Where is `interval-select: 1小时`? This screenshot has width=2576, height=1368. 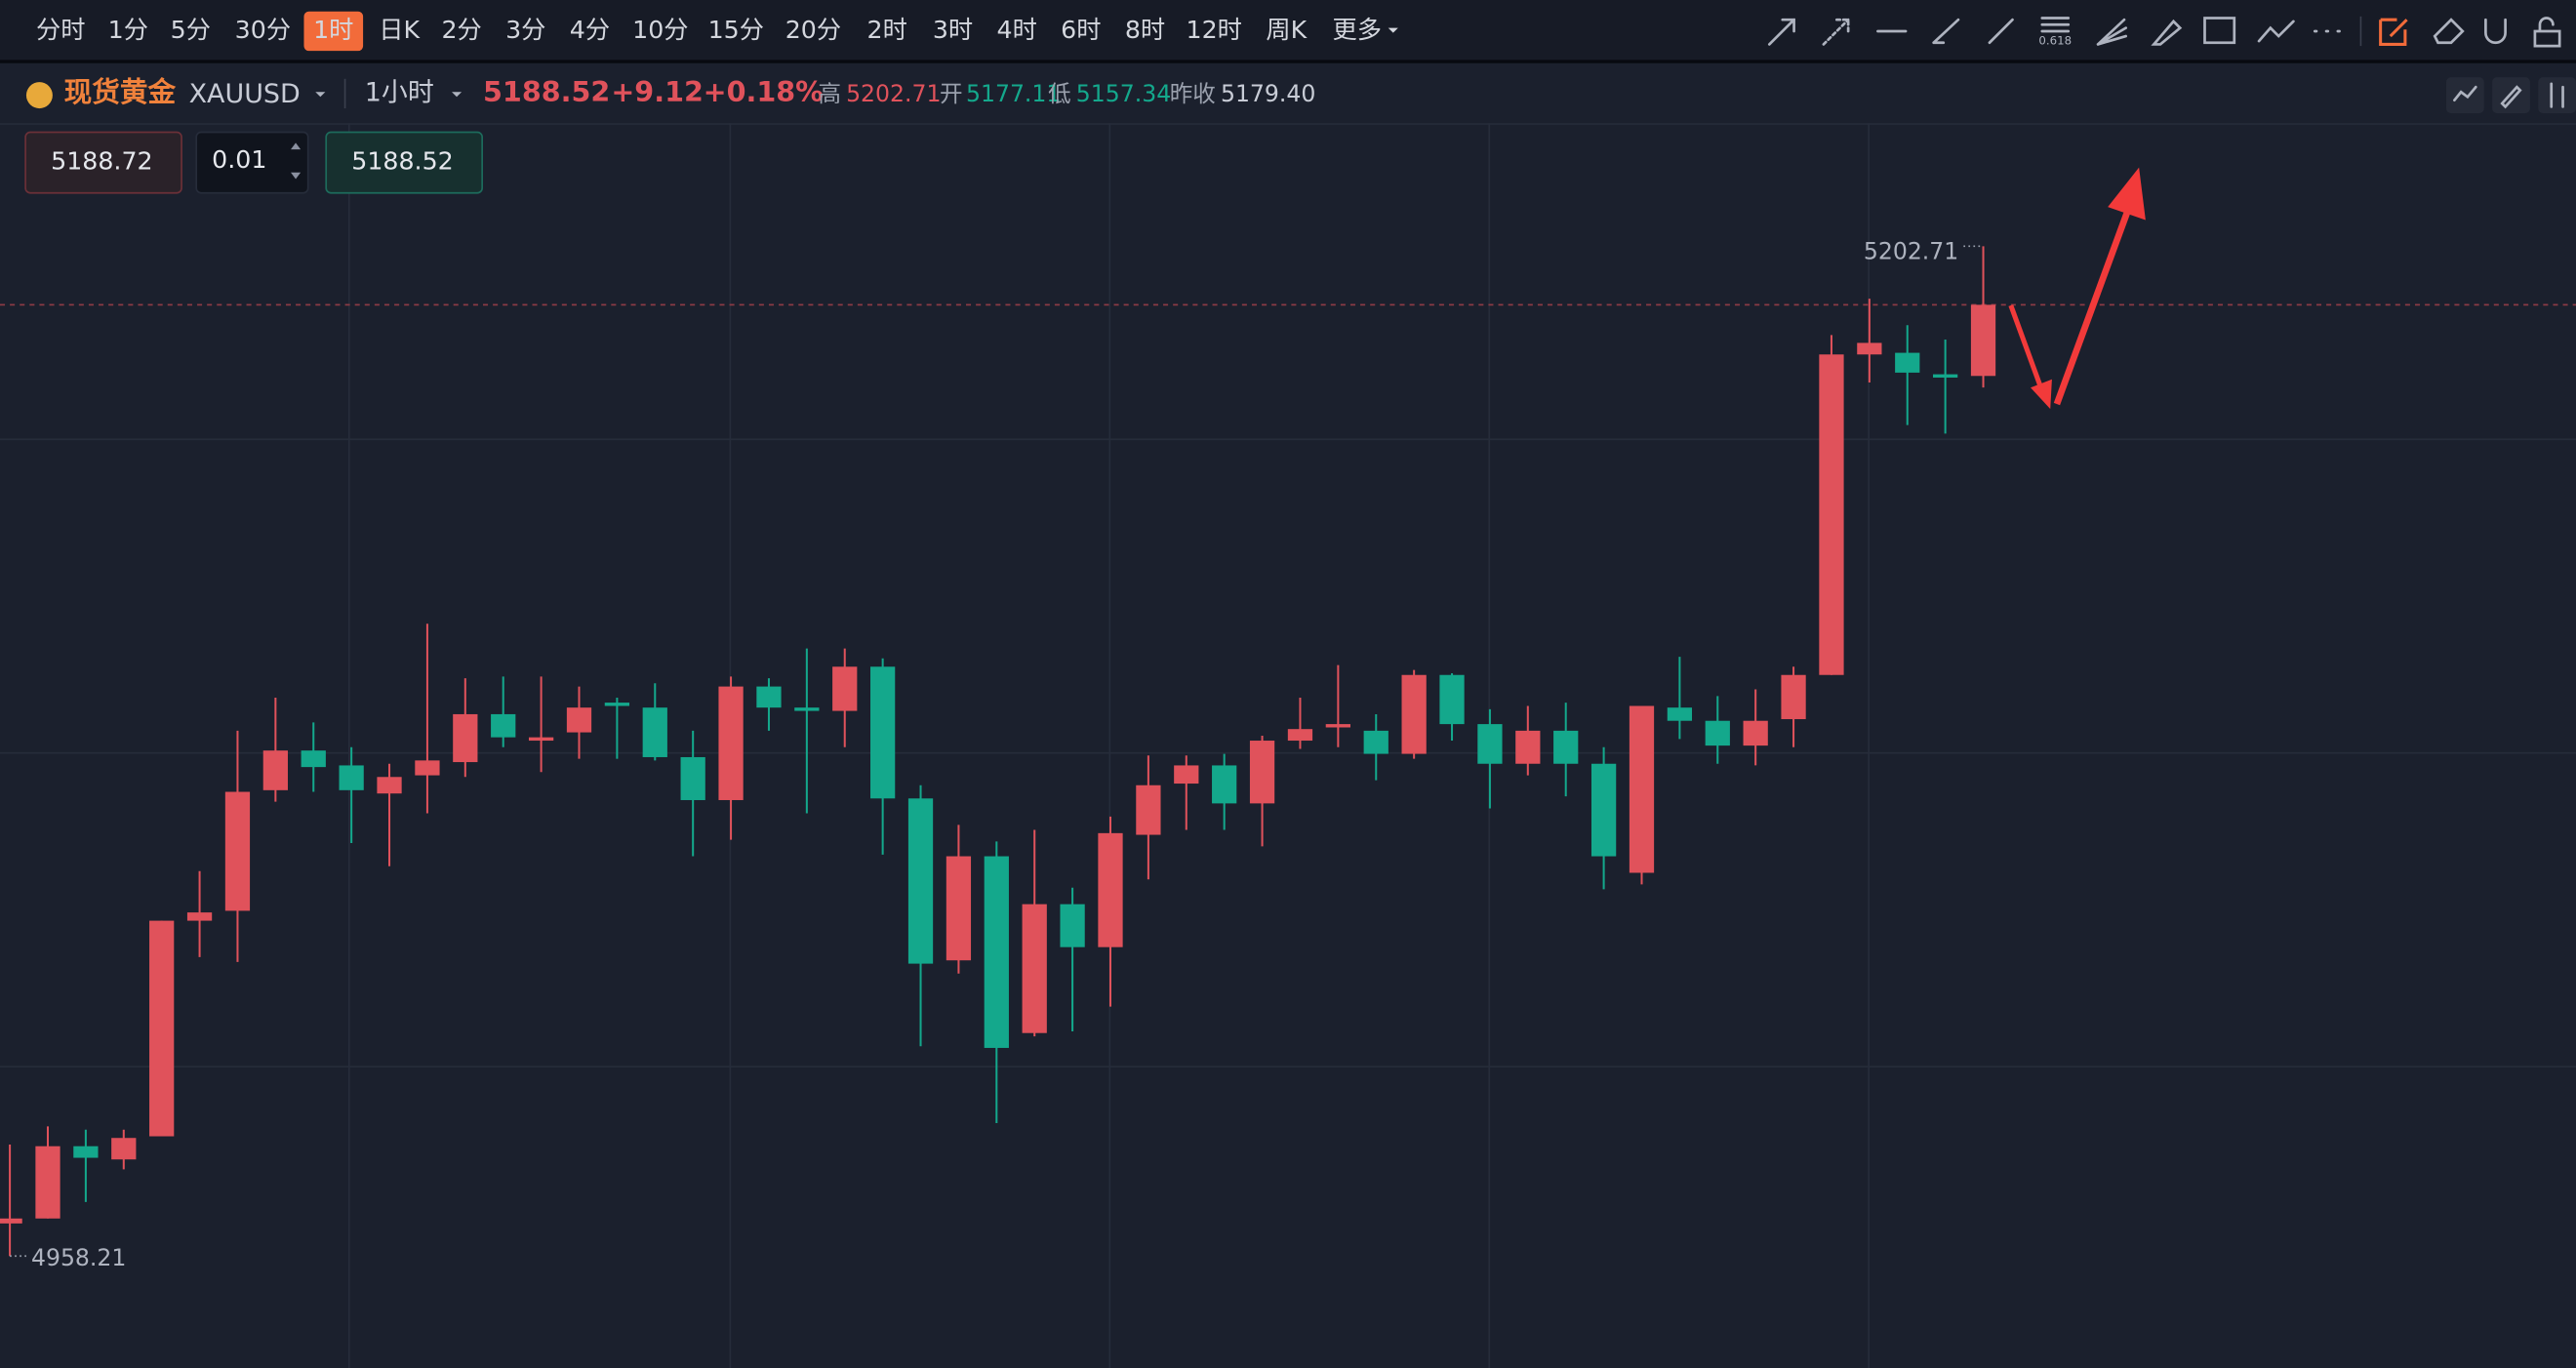 interval-select: 1小时 is located at coordinates (399, 92).